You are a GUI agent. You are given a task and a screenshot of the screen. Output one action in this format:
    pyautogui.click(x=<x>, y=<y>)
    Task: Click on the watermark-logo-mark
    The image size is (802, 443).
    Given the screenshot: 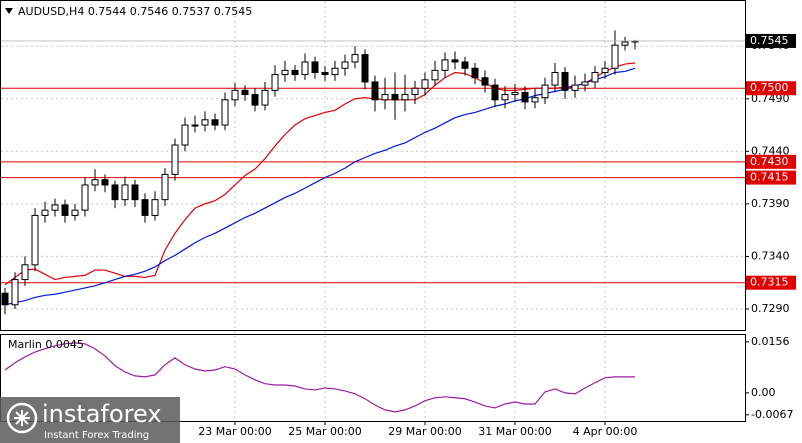 What is the action you would take?
    pyautogui.click(x=22, y=418)
    